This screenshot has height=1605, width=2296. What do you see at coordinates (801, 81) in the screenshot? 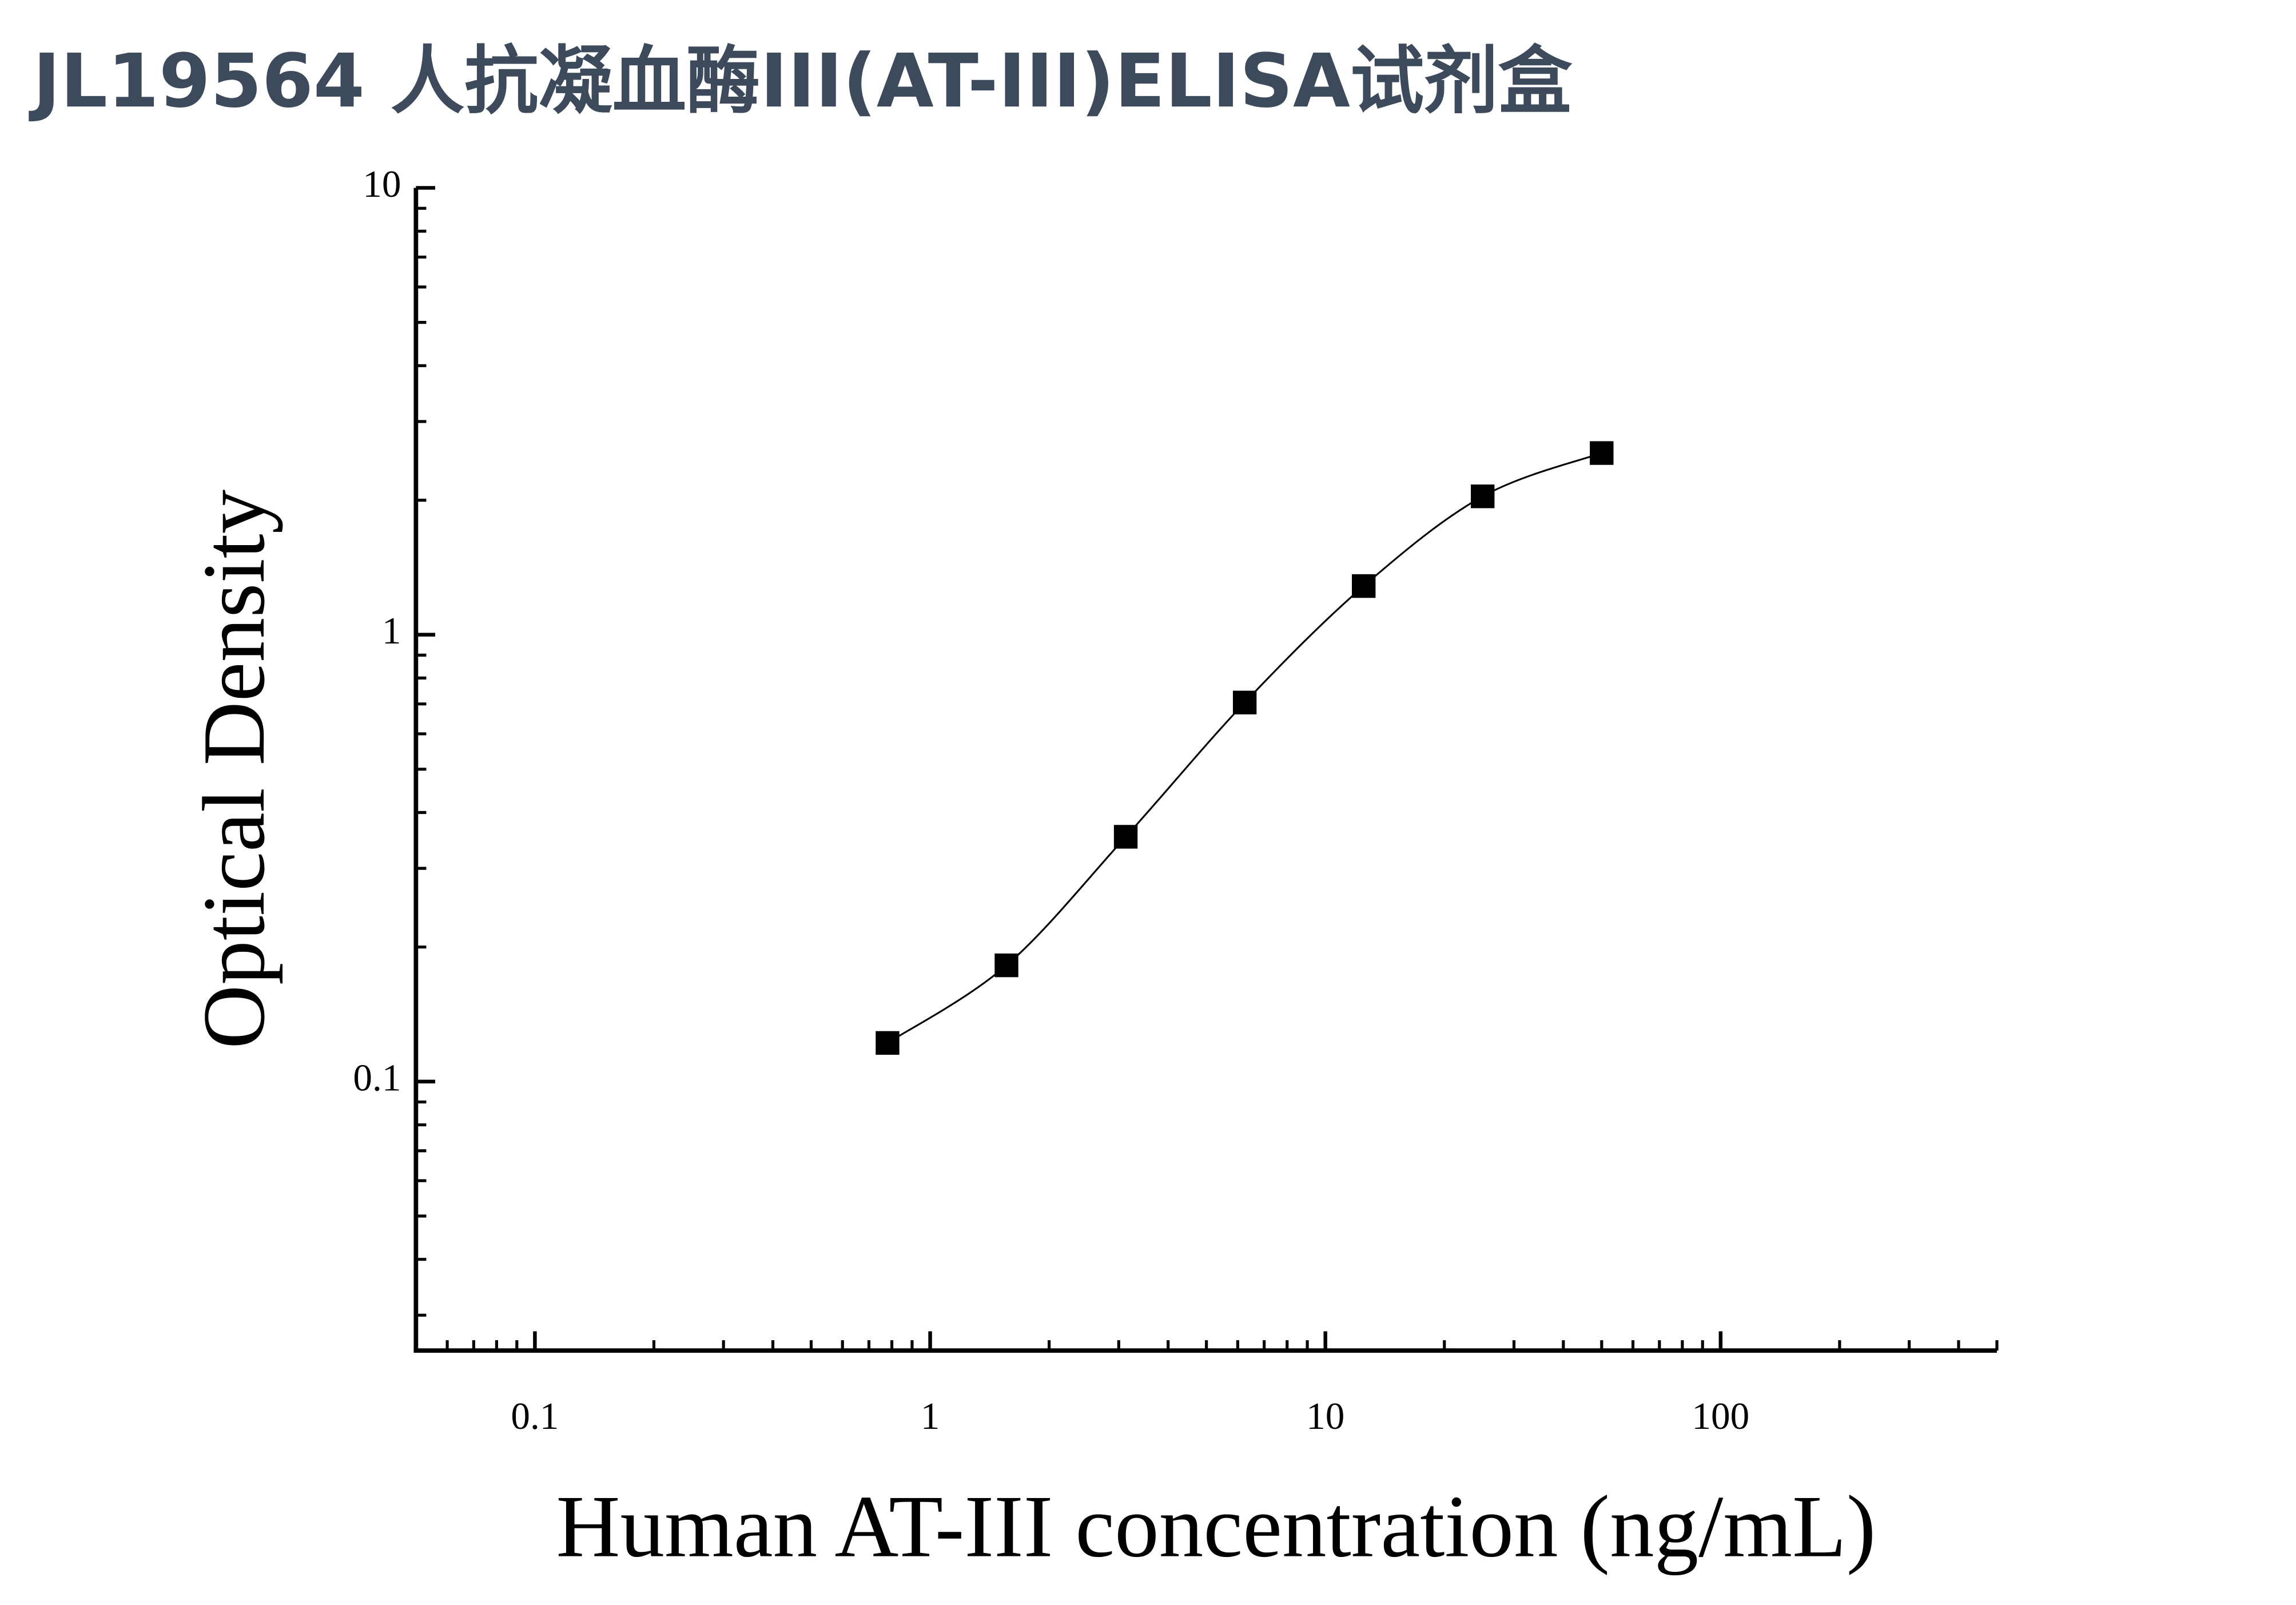
I see `chart-title: JL19564 人抗凝血酶III(AT-III)ELISA试剂盒` at bounding box center [801, 81].